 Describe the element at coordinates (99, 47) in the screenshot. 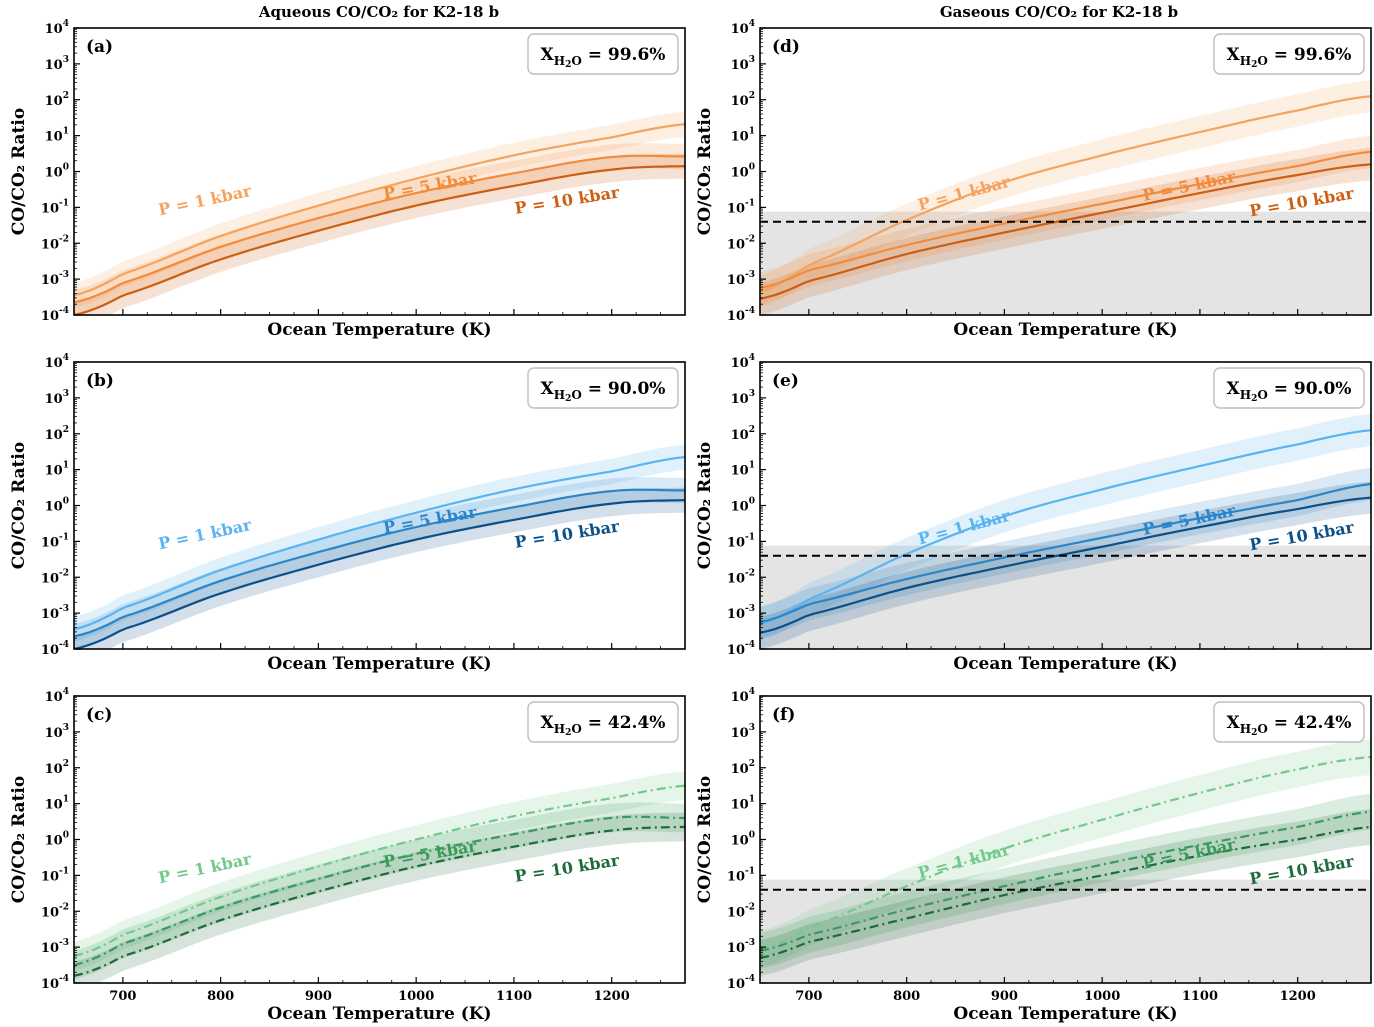

I see `panel-label: (a)` at that location.